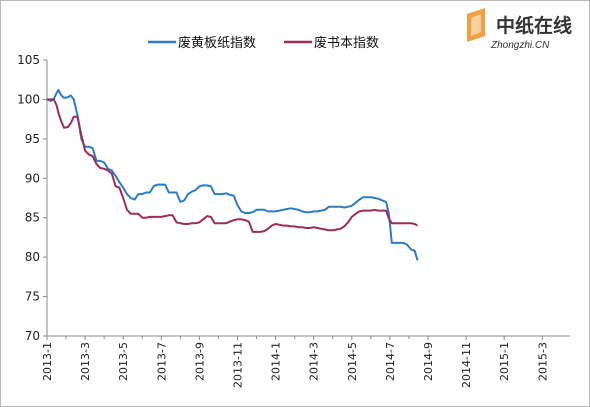 The height and width of the screenshot is (407, 590). What do you see at coordinates (32, 218) in the screenshot?
I see `y-tick-label: 85` at bounding box center [32, 218].